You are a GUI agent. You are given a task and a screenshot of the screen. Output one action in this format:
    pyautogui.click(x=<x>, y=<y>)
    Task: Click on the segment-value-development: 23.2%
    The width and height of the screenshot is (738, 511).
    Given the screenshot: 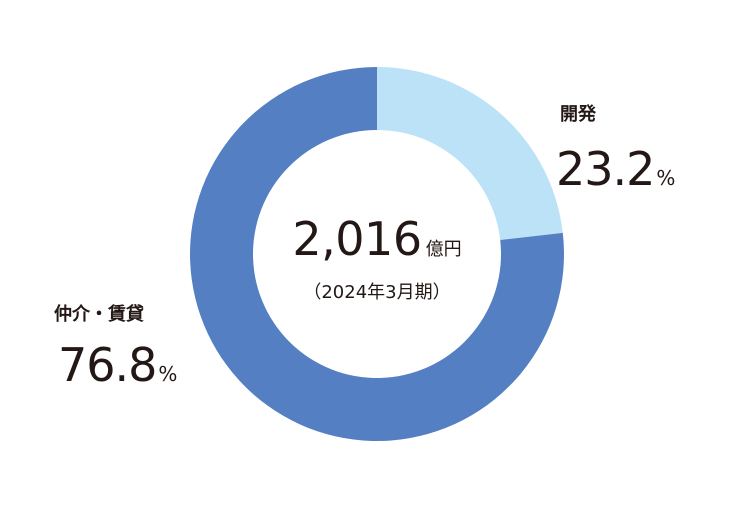 What is the action you would take?
    pyautogui.click(x=615, y=169)
    